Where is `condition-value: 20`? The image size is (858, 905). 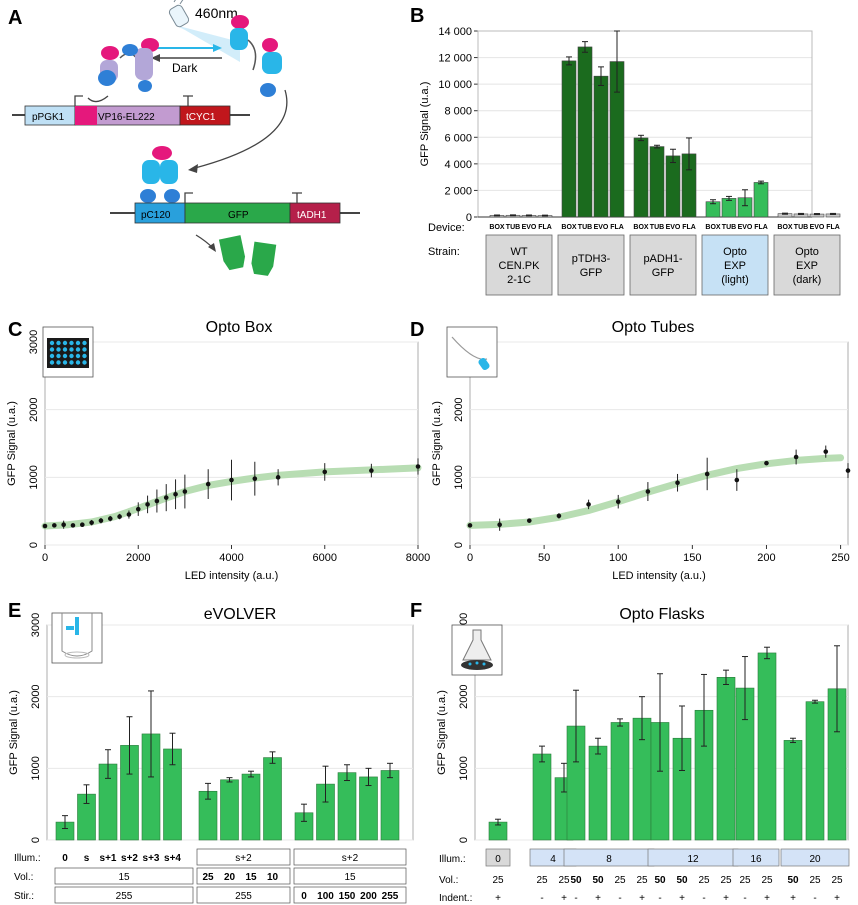
condition-value: 20 is located at coordinates (230, 877).